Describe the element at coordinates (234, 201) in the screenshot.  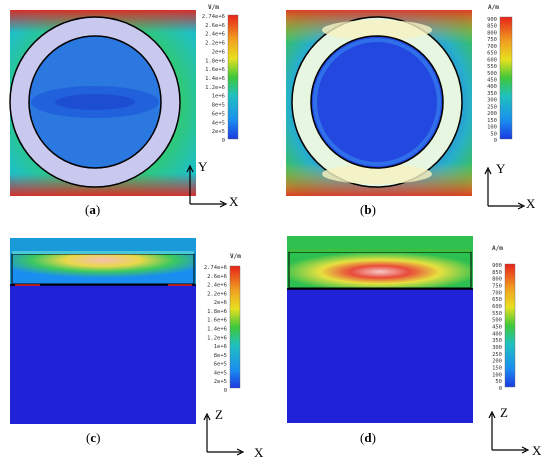
I see `axis-x-a: X` at that location.